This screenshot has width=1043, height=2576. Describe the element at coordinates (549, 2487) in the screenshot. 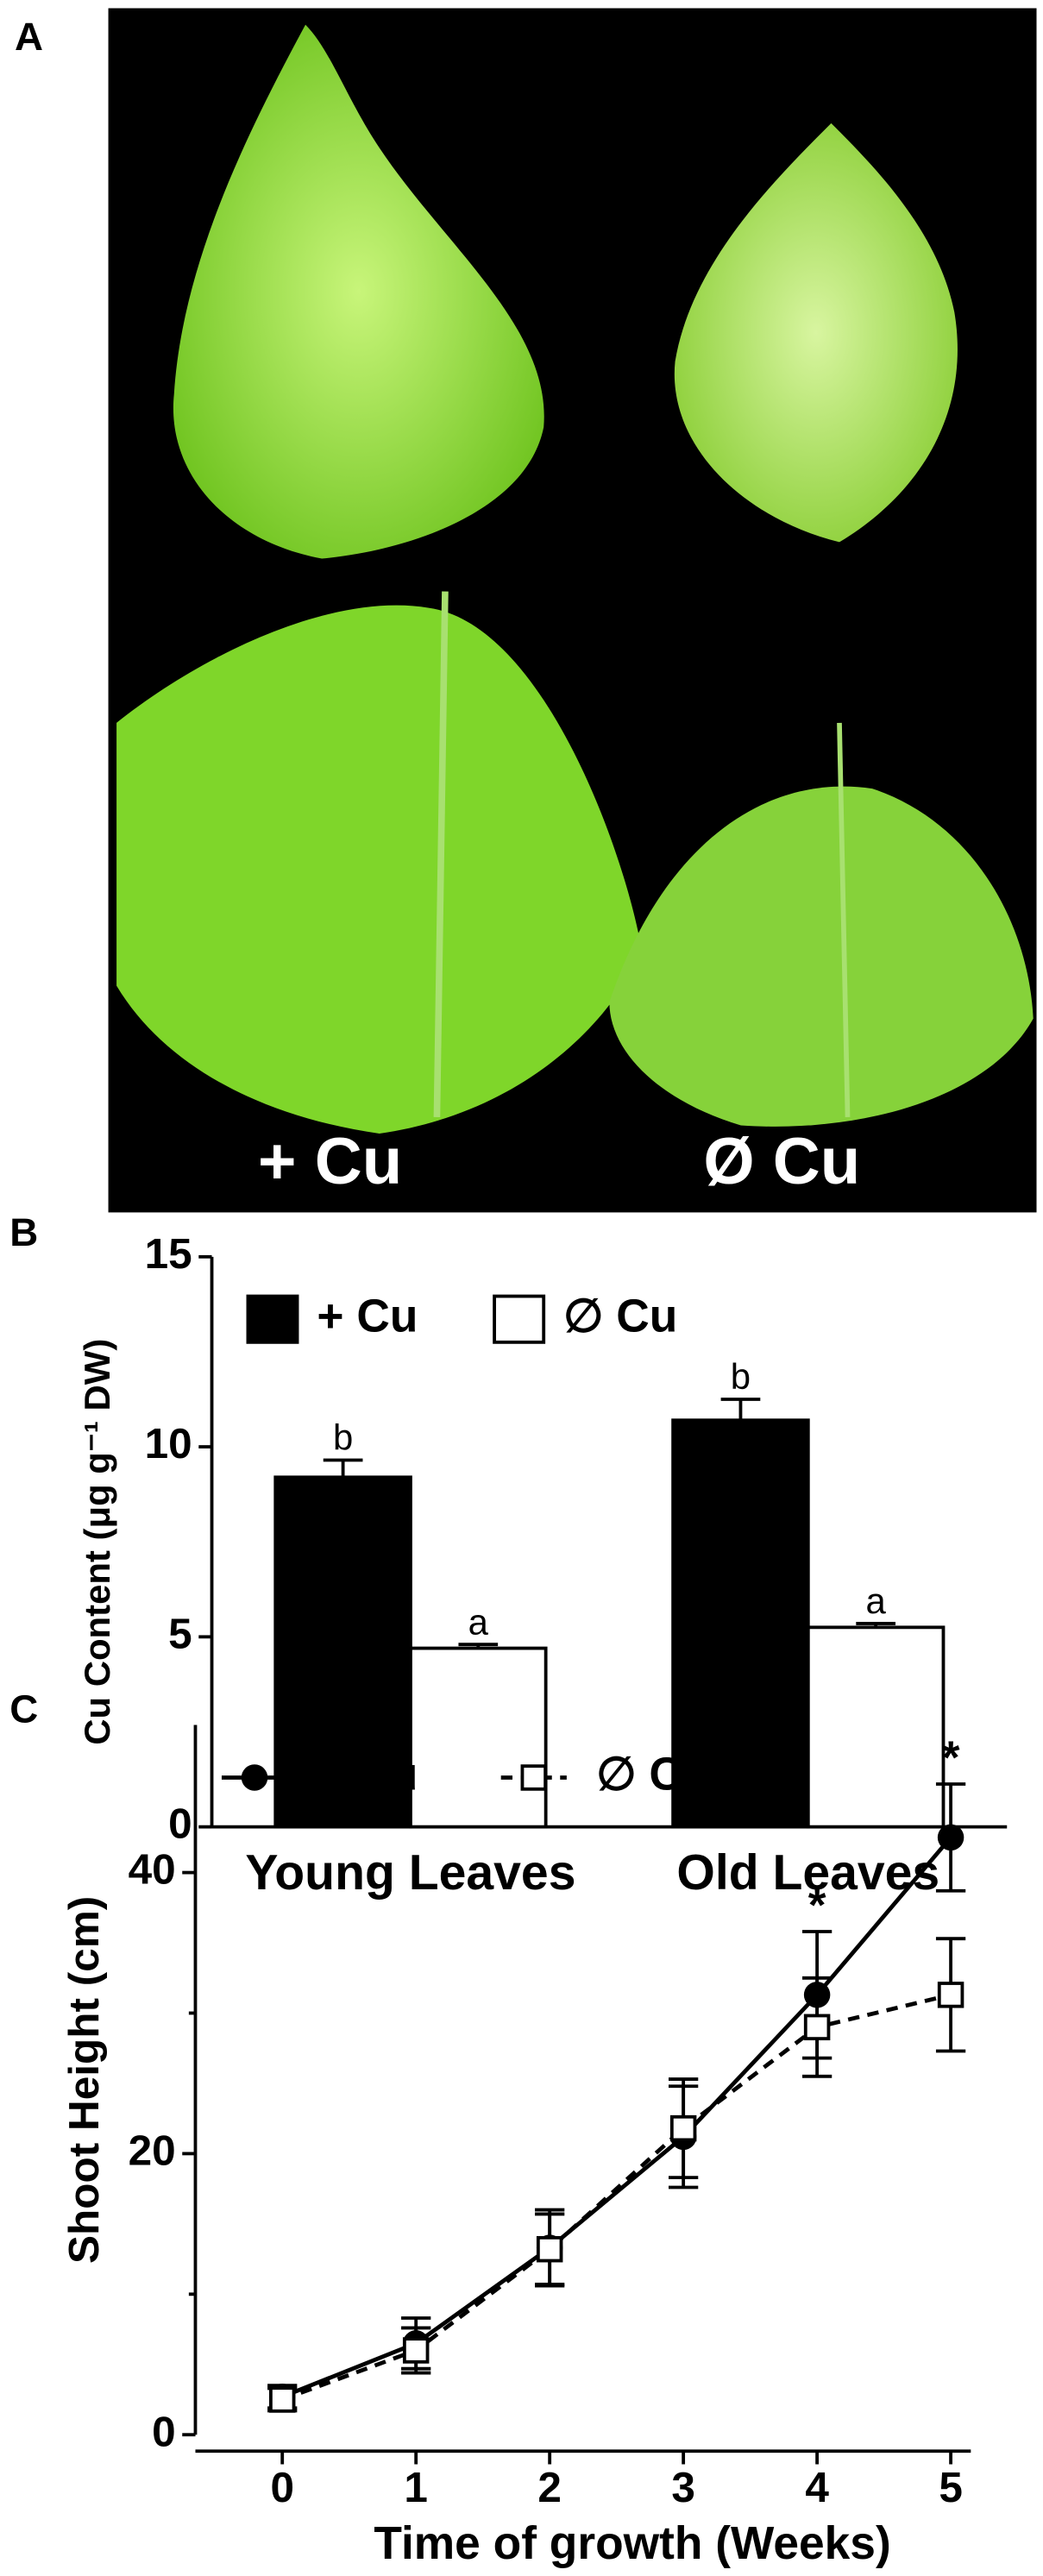

I see `x-tick-label: 2` at that location.